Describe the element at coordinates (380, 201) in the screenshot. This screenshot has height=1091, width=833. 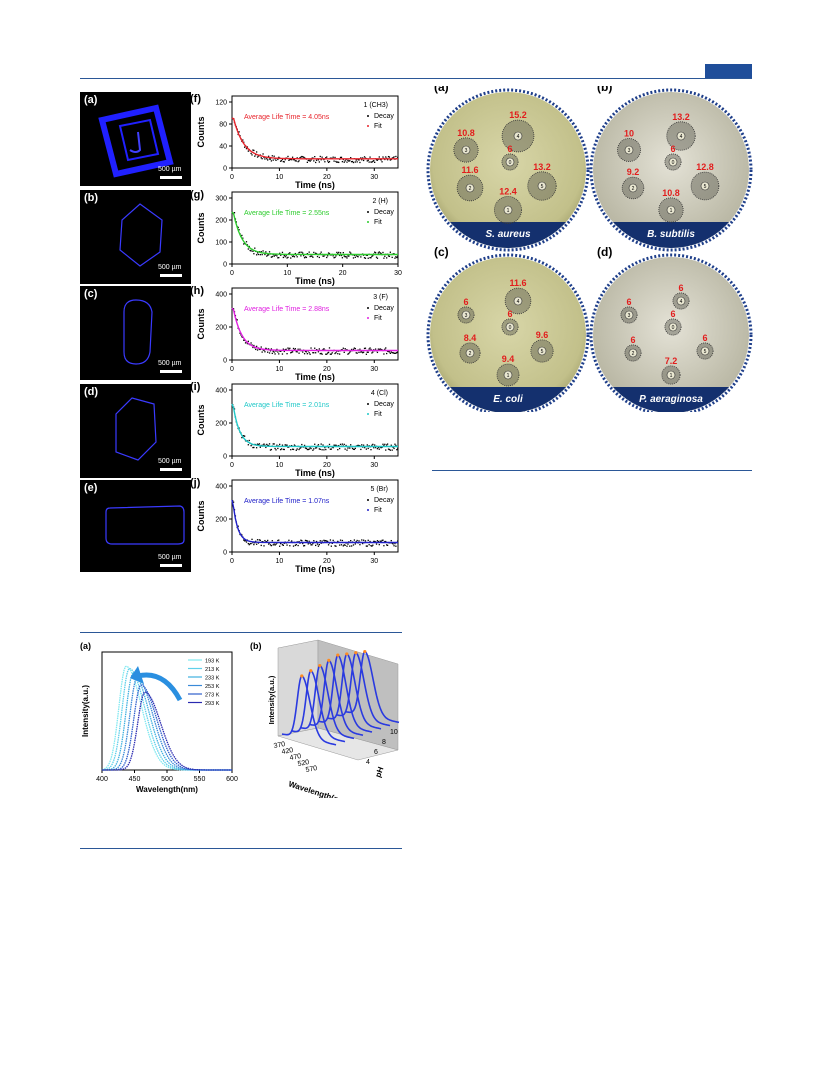
I see `compound-label: 2 (H)` at that location.